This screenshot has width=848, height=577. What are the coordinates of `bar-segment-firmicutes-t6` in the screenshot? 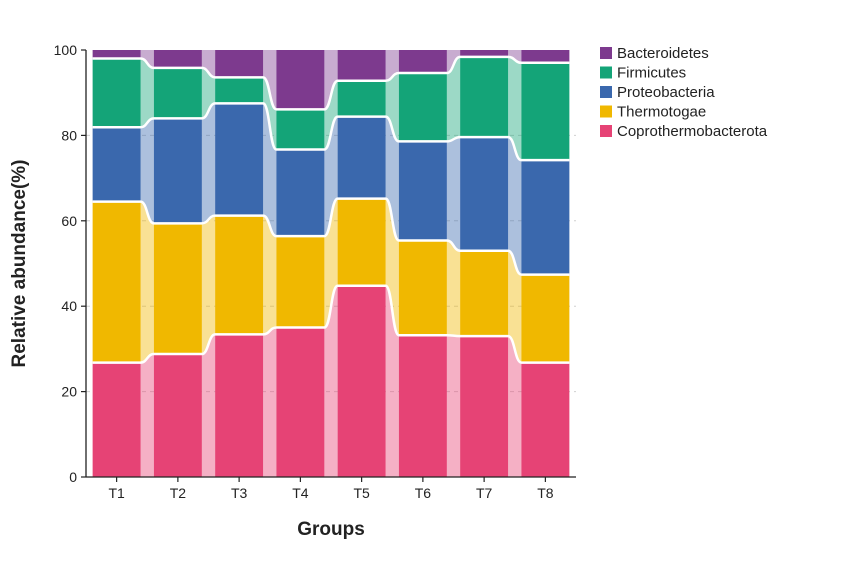 It's located at (422, 107).